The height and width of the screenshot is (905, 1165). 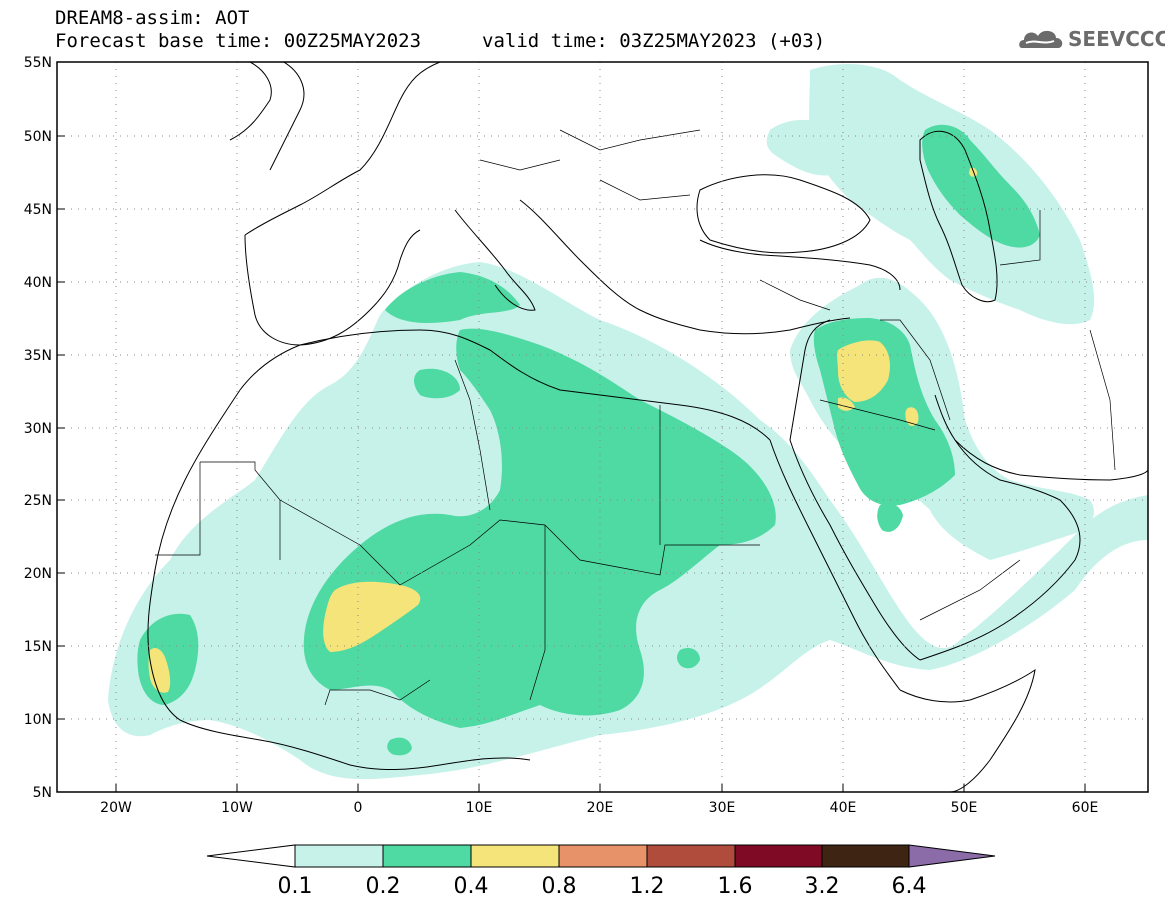 What do you see at coordinates (909, 886) in the screenshot?
I see `colorbar-label: 6.4` at bounding box center [909, 886].